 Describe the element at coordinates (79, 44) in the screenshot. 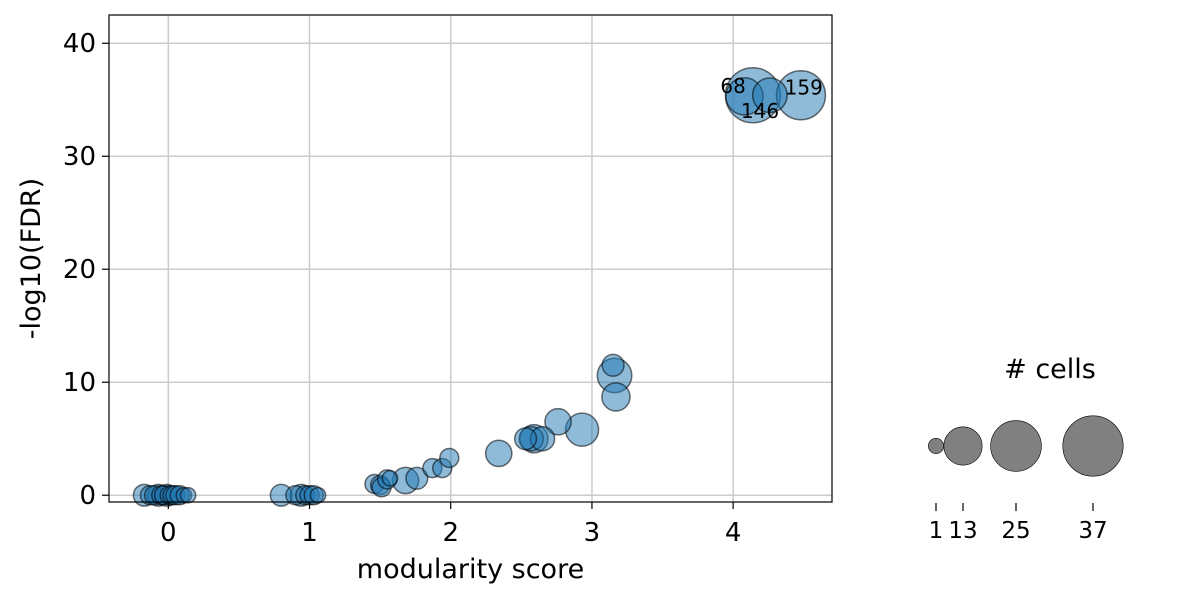

I see `y-tick-label: 40` at that location.